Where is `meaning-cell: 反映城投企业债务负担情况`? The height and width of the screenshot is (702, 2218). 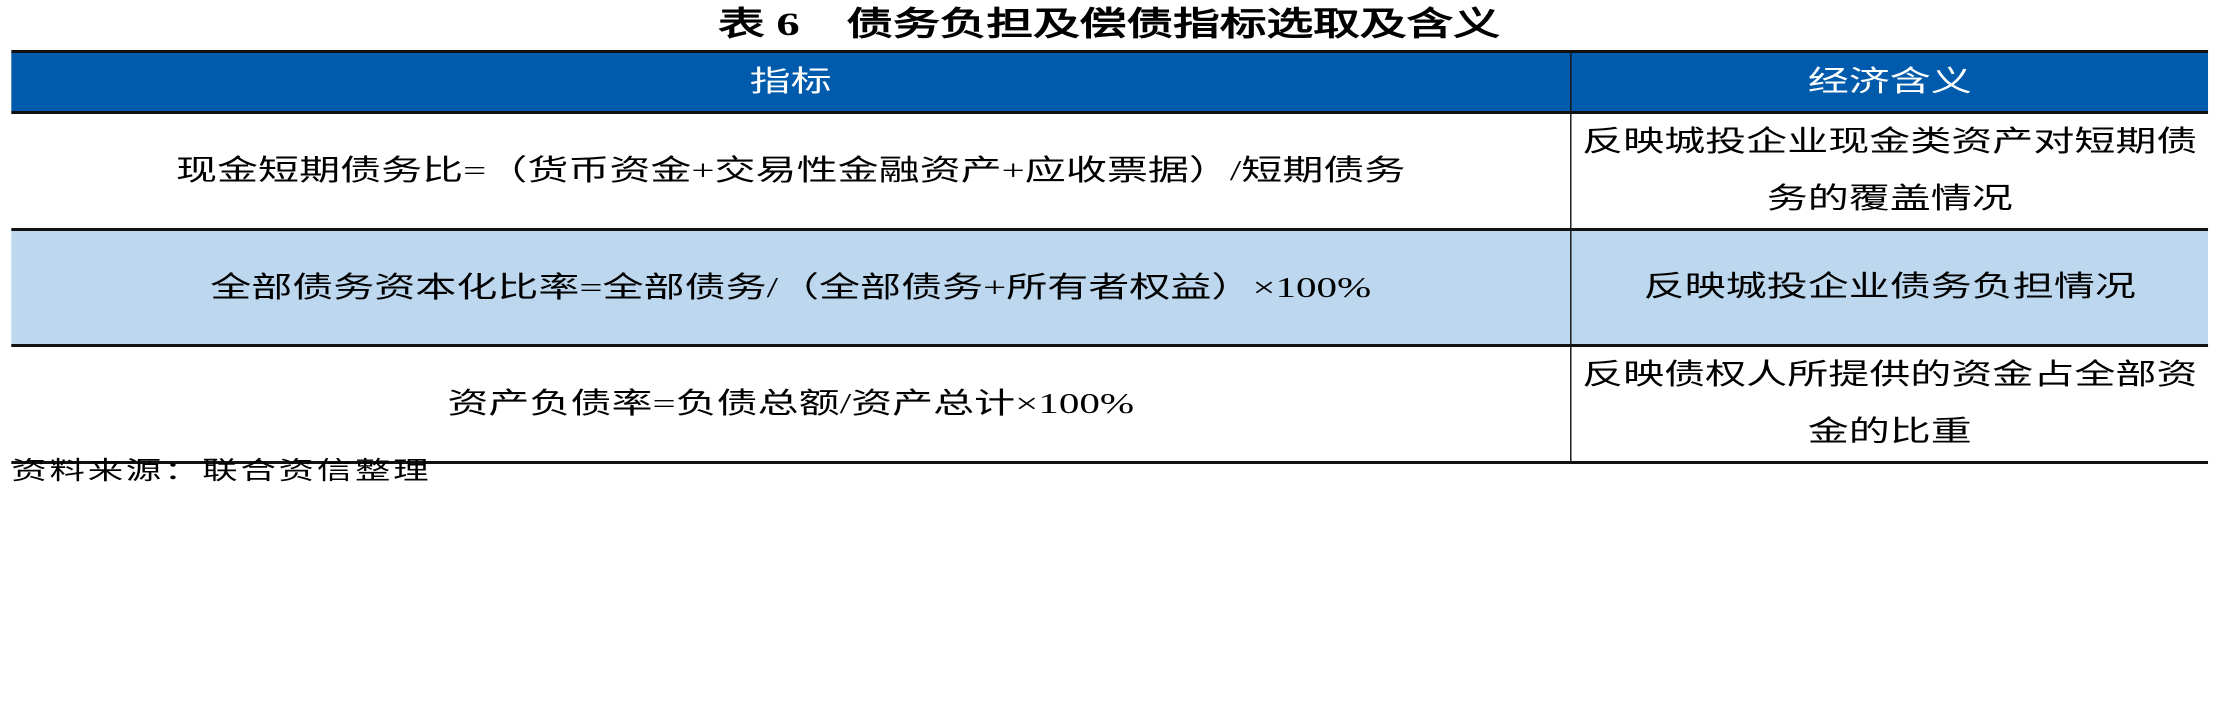
meaning-cell: 反映城投企业债务负担情况 is located at coordinates (1889, 288).